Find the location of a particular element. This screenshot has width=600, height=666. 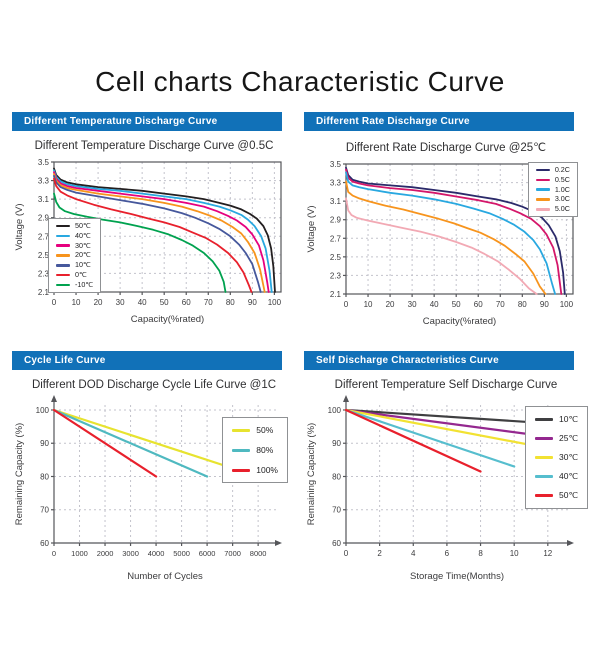

legend-label: 100% is located at coordinates (267, 470).